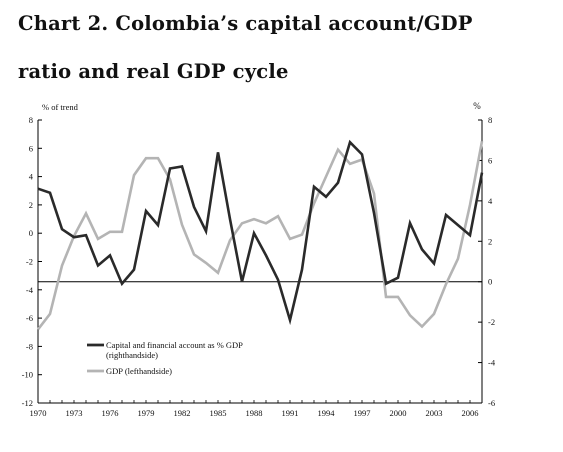 This screenshot has height=452, width=563. What do you see at coordinates (31, 177) in the screenshot?
I see `left-tick-label: 4` at bounding box center [31, 177].